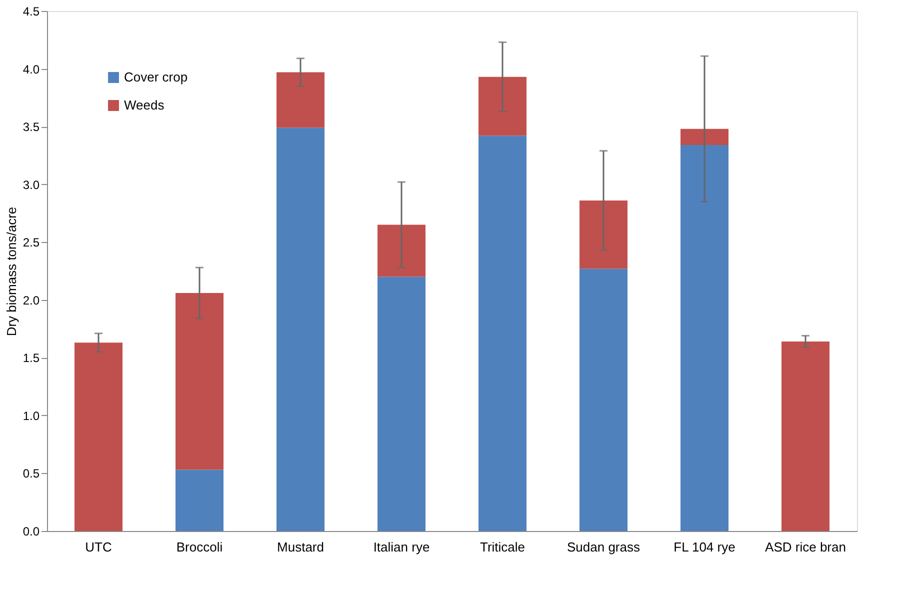 Image resolution: width=915 pixels, height=609 pixels. Describe the element at coordinates (31, 531) in the screenshot. I see `y-tick-label: 0.0` at that location.